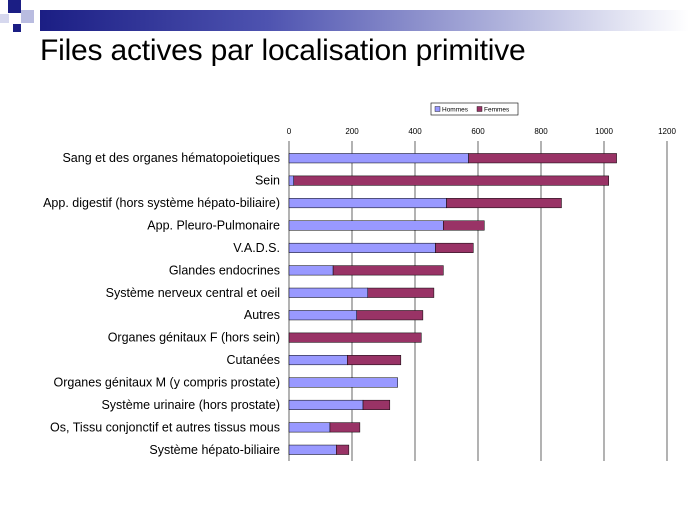 The image size is (689, 517). What do you see at coordinates (497, 110) in the screenshot?
I see `legend-label-femmes: Femmes` at bounding box center [497, 110].